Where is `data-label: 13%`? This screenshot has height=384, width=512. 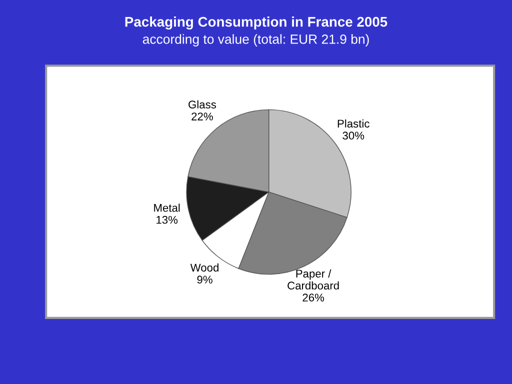 data-label: 13% is located at coordinates (167, 220).